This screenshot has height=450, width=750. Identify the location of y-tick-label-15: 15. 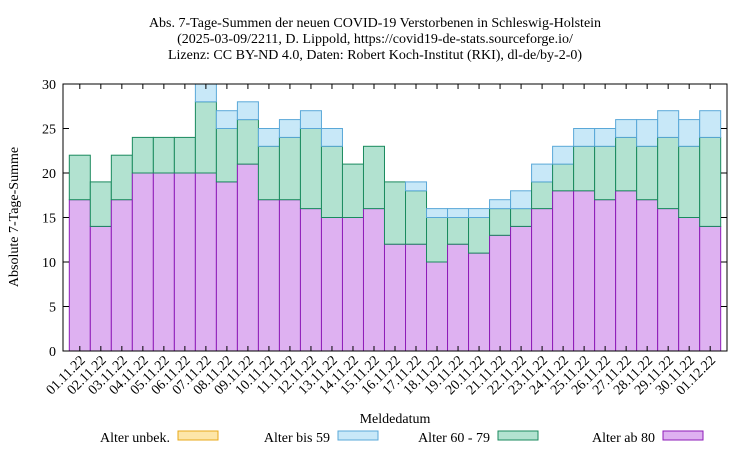
(49, 219).